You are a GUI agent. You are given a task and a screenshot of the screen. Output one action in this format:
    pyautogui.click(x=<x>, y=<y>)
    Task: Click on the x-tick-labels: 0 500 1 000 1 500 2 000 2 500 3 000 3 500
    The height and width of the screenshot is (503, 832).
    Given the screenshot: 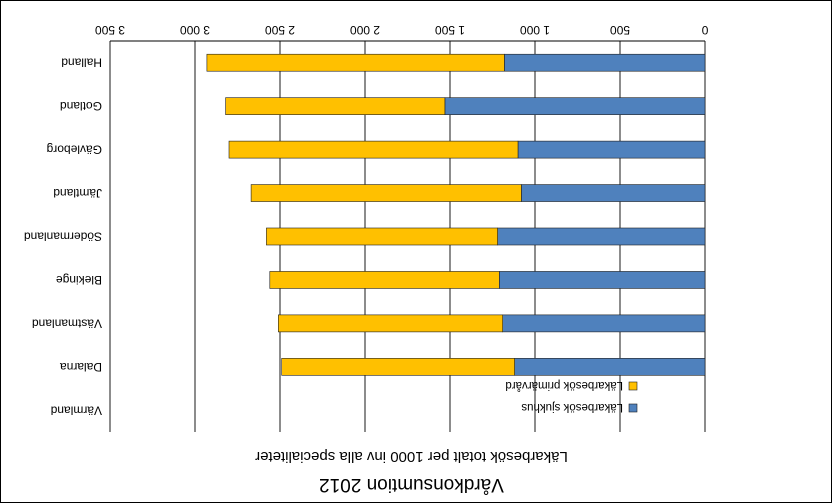 What is the action you would take?
    pyautogui.click(x=402, y=30)
    